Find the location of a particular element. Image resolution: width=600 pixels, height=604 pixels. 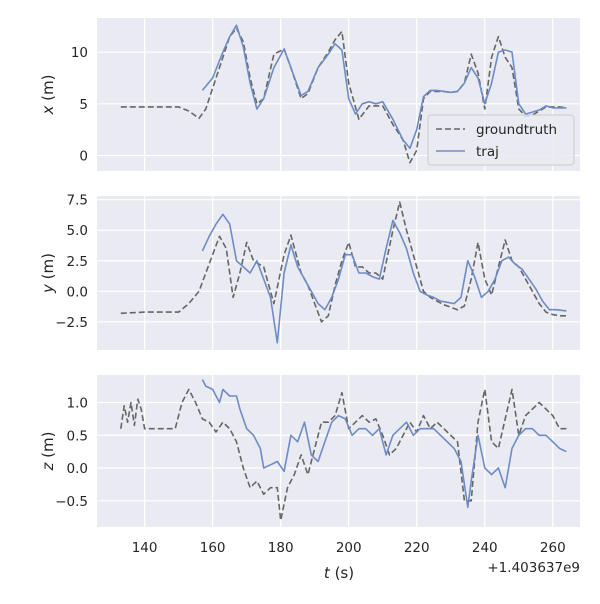

x-tick-label: 260 is located at coordinates (553, 548).